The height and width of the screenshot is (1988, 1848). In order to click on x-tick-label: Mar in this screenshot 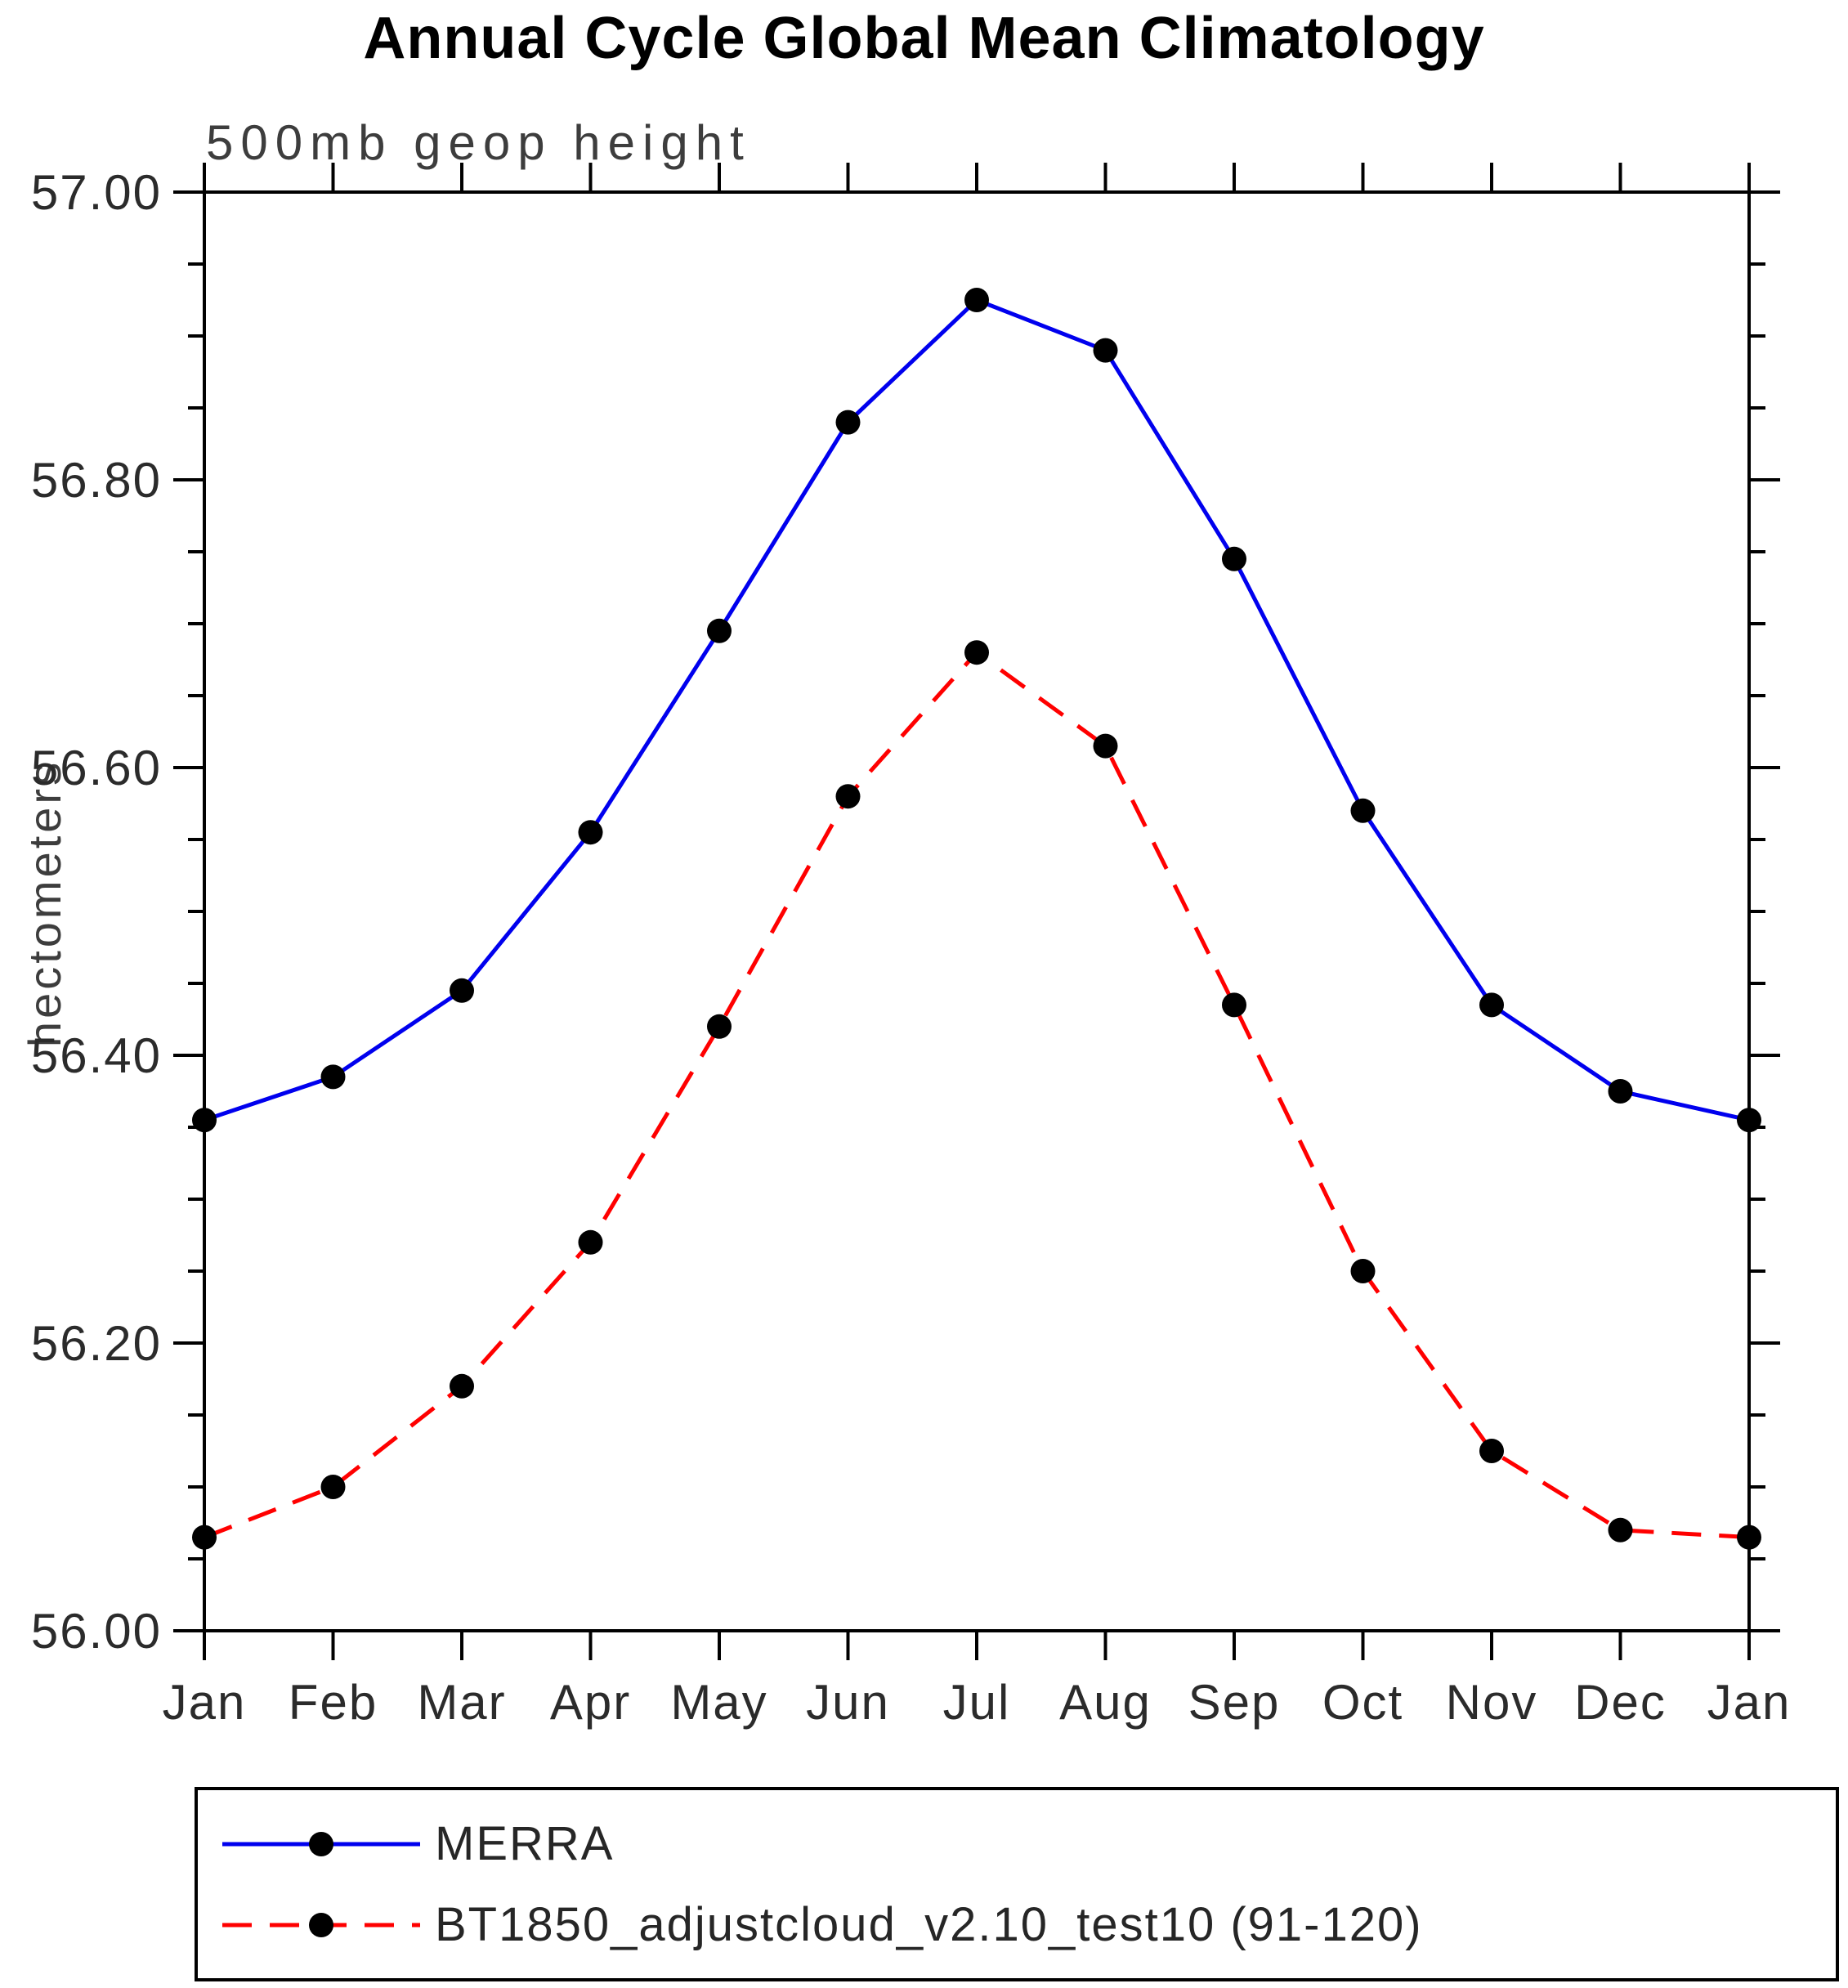, I will do `click(461, 1702)`.